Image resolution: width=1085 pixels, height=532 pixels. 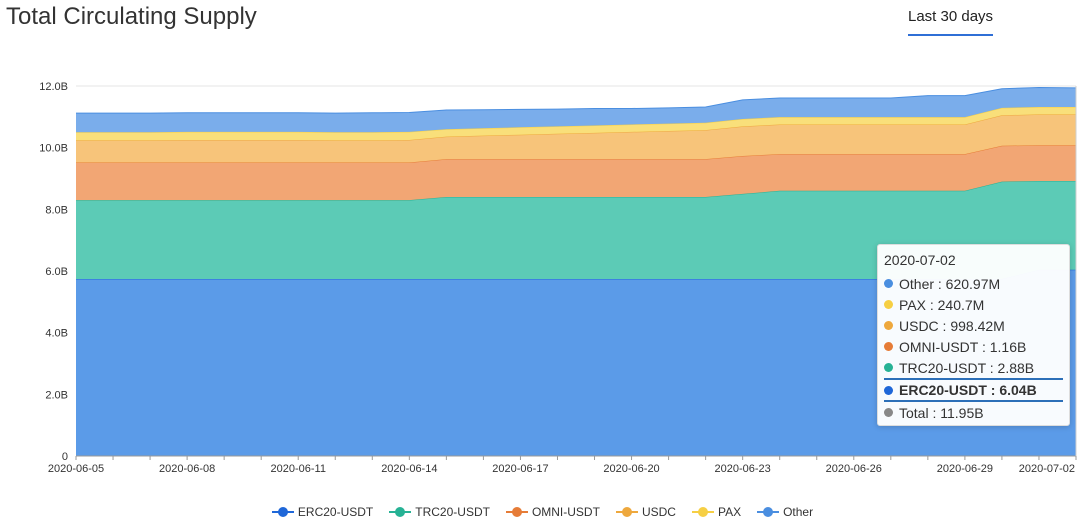 I want to click on y-tick-label: 2.0B, so click(x=56, y=395).